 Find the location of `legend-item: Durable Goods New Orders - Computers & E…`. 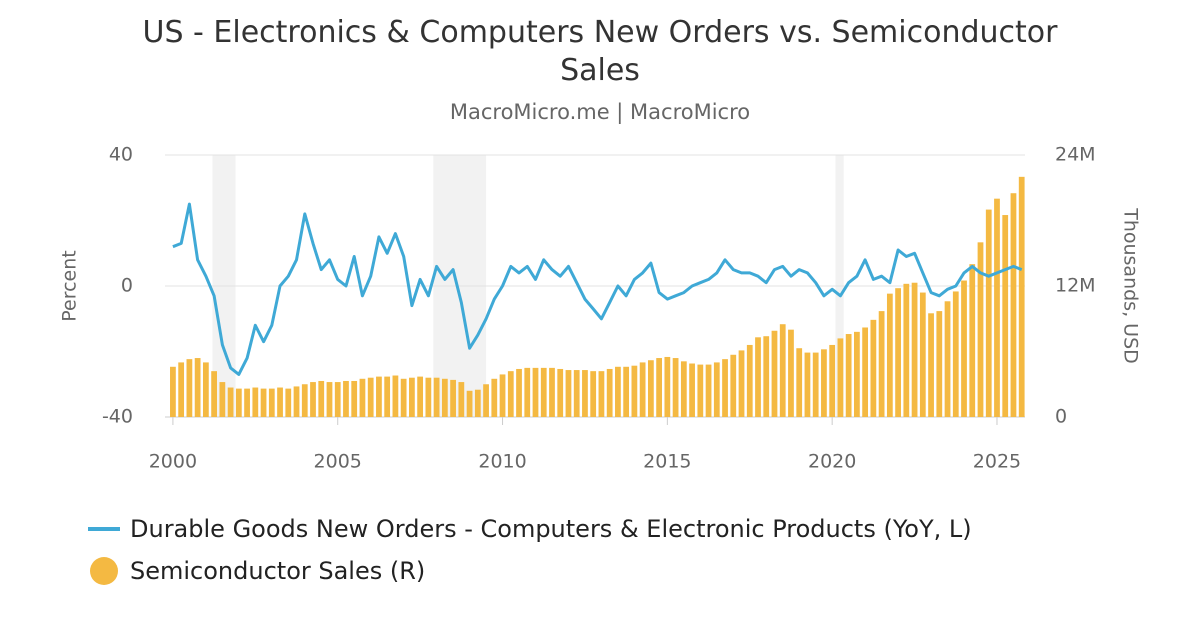

legend-item: Durable Goods New Orders - Computers & E… is located at coordinates (530, 529).